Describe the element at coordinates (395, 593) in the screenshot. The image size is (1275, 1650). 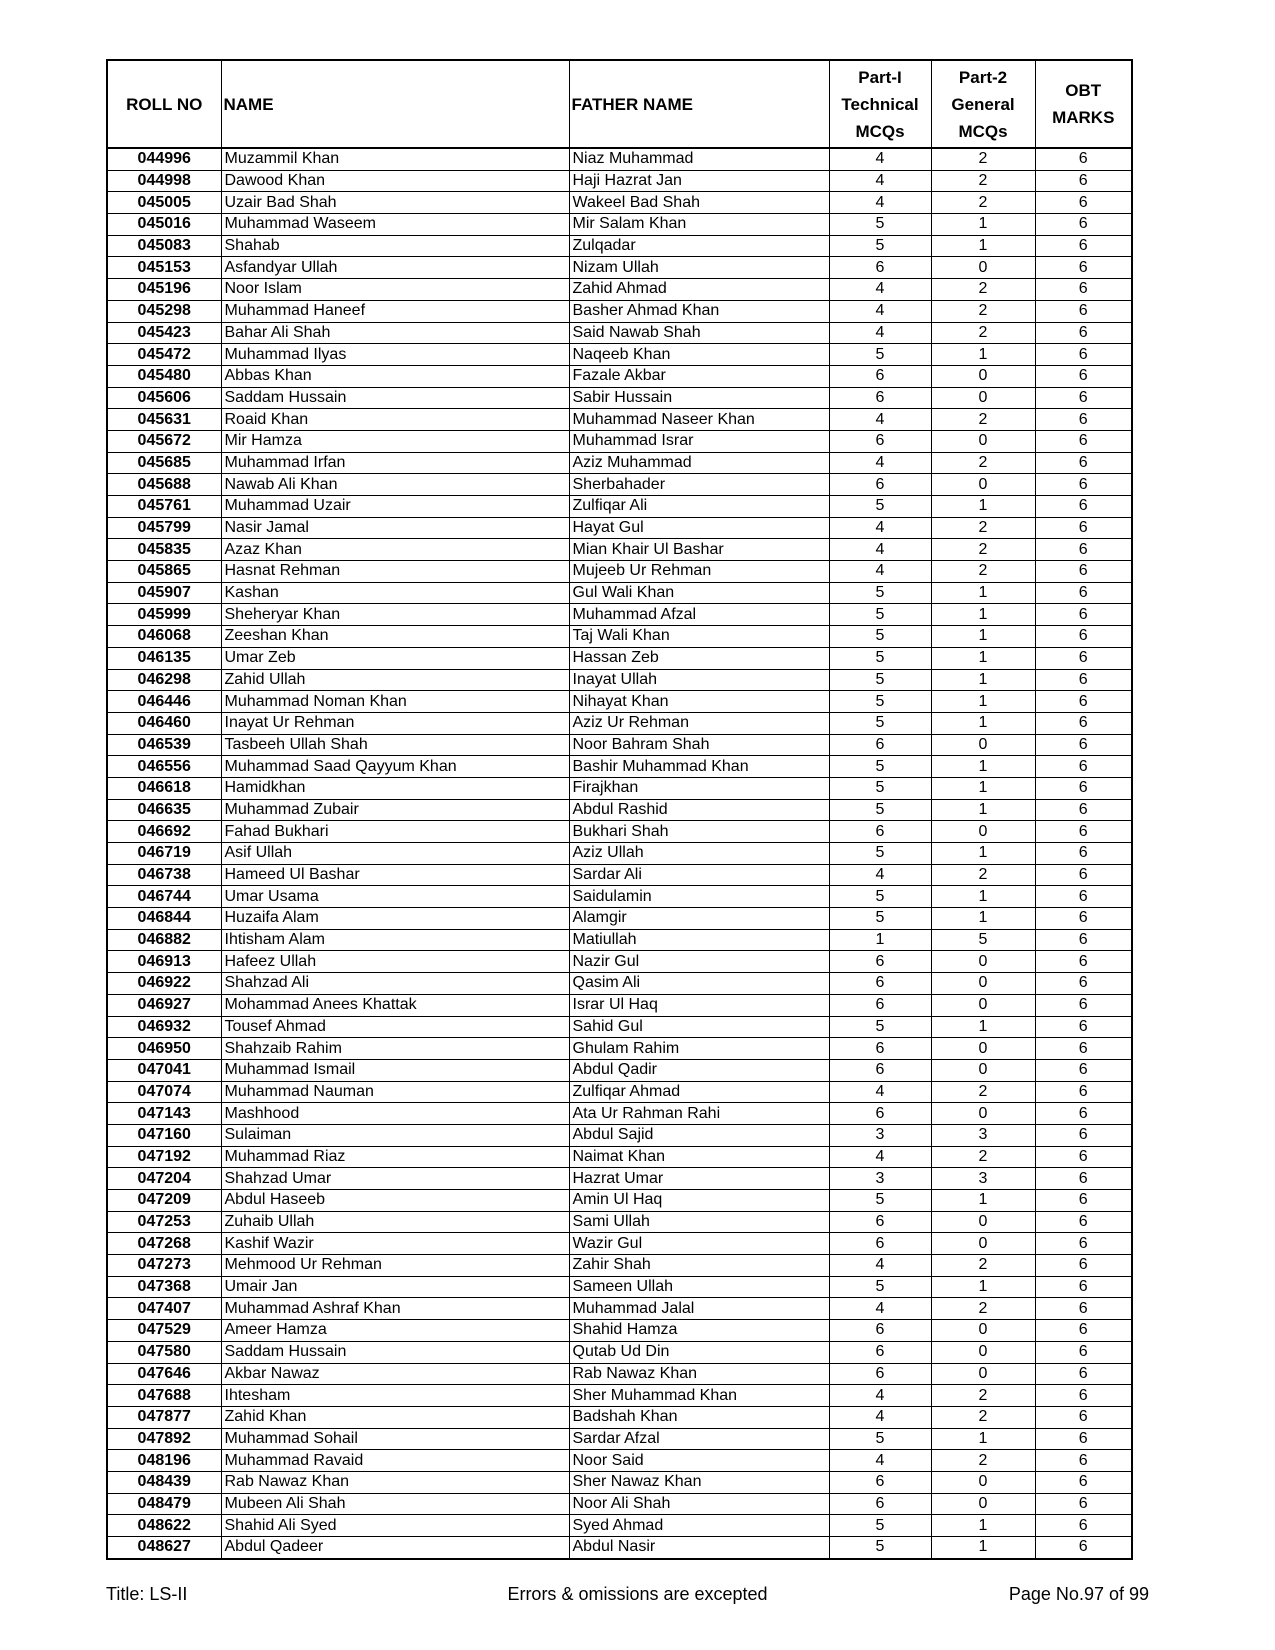
I see `name: Kashan` at that location.